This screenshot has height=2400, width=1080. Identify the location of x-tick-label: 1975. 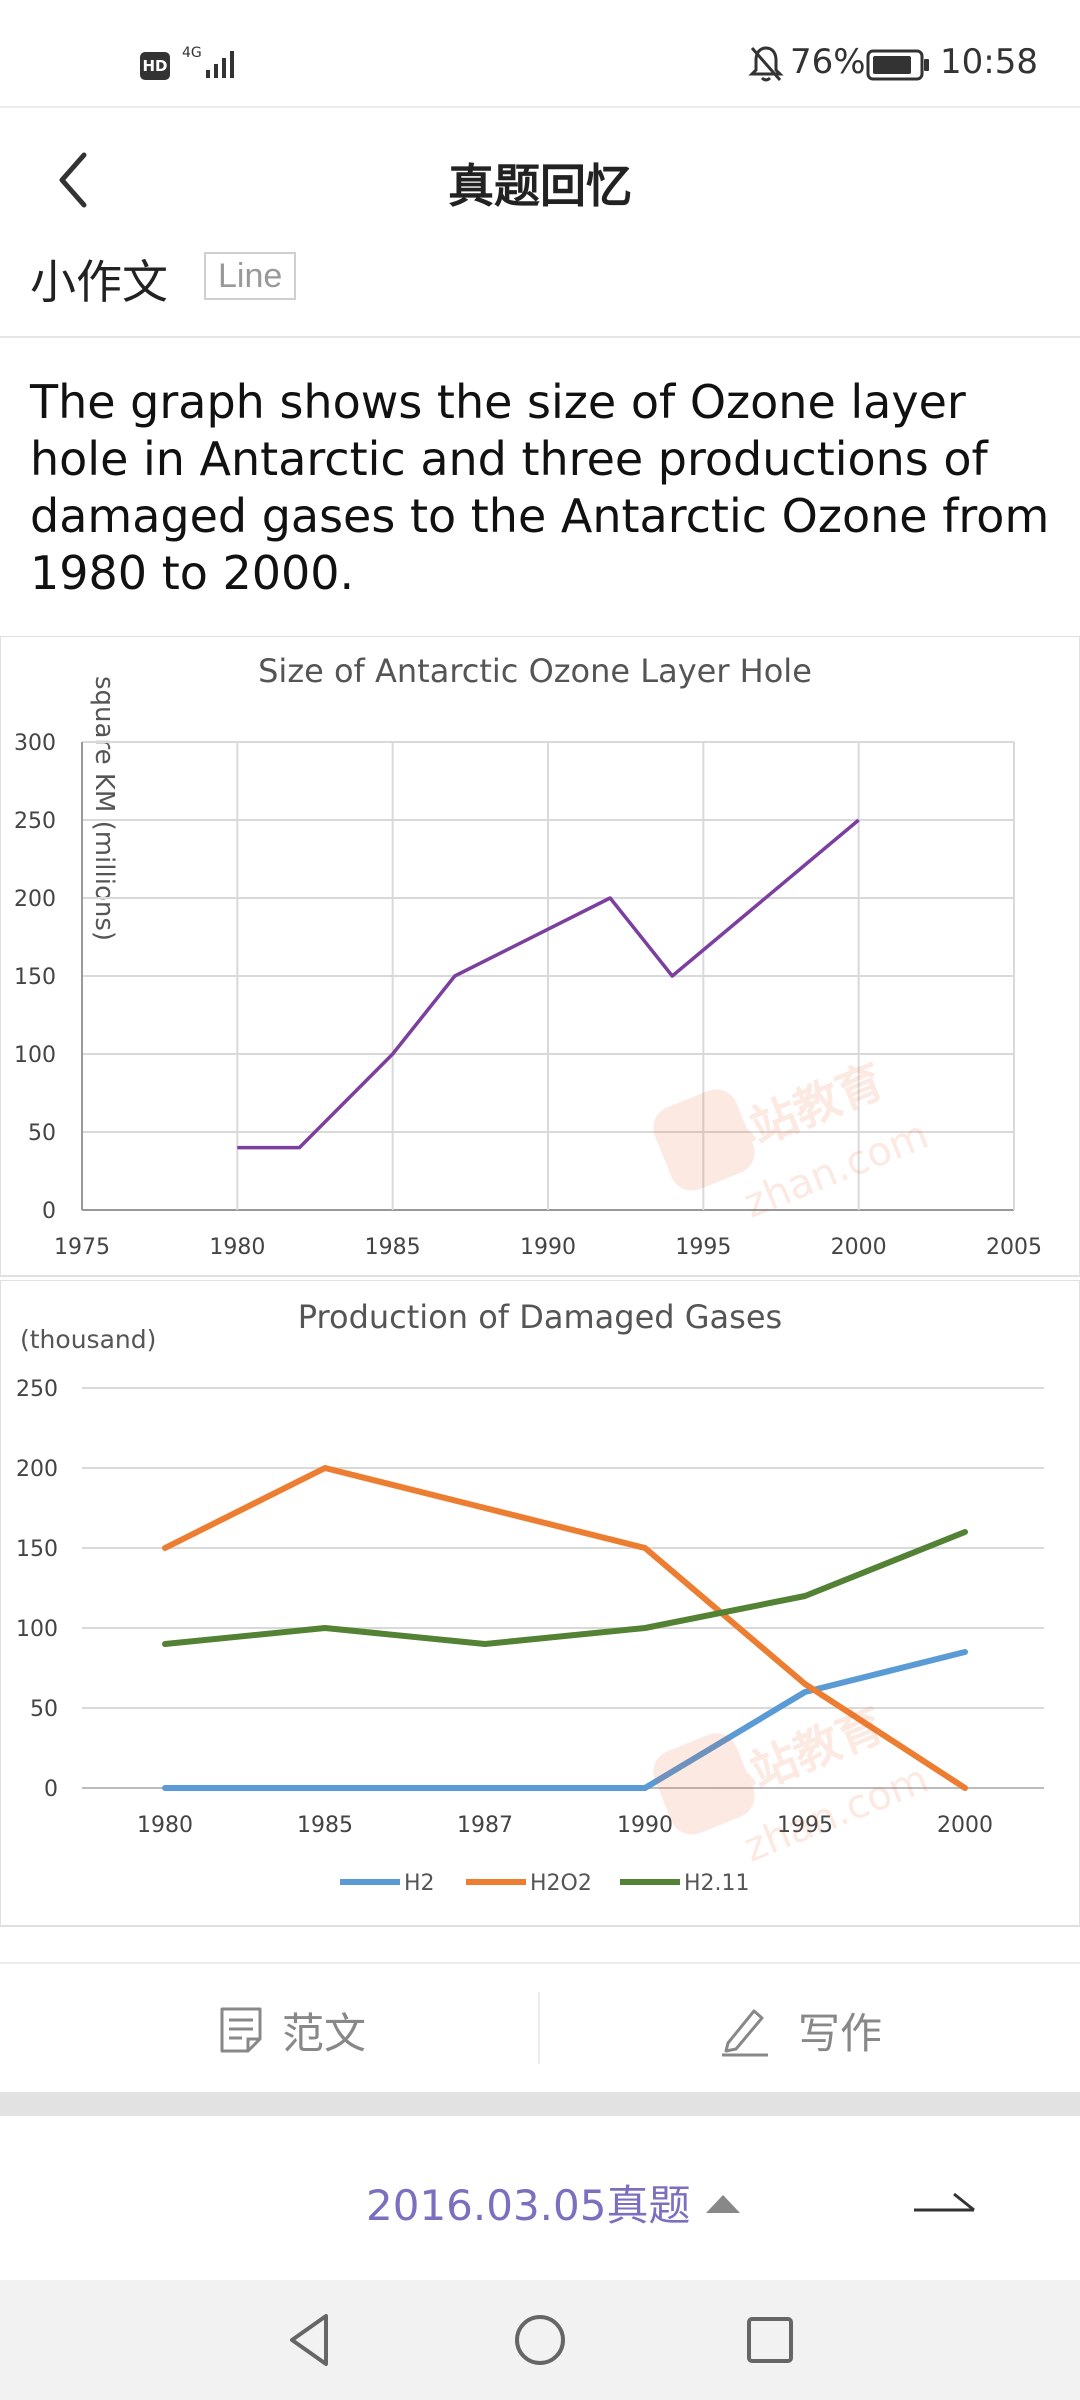
(82, 1247).